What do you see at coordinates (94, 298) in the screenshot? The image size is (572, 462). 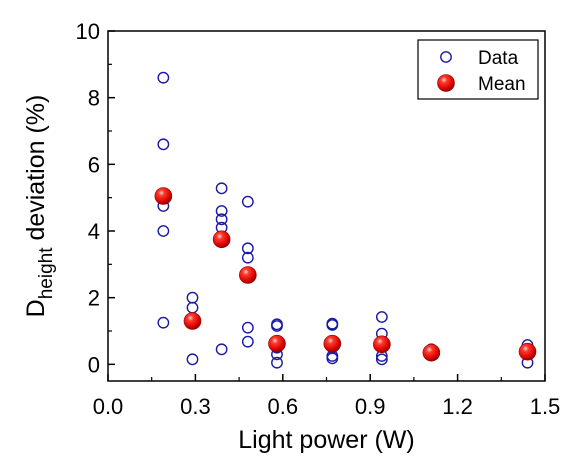 I see `y-tick-label: 2` at bounding box center [94, 298].